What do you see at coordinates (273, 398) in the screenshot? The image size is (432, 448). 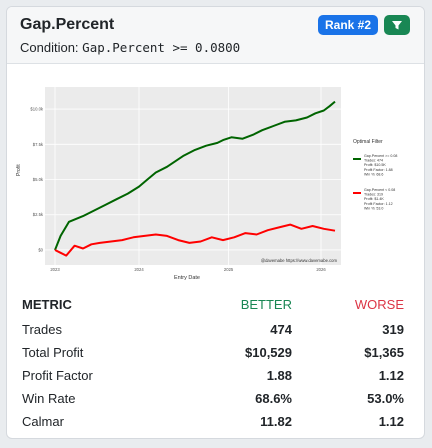 I see `better-value: 68.6%` at bounding box center [273, 398].